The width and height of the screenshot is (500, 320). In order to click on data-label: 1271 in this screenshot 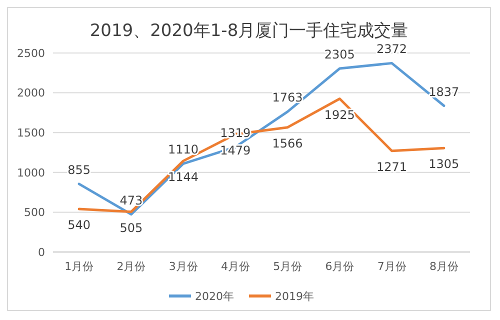, I will do `click(392, 167)`.